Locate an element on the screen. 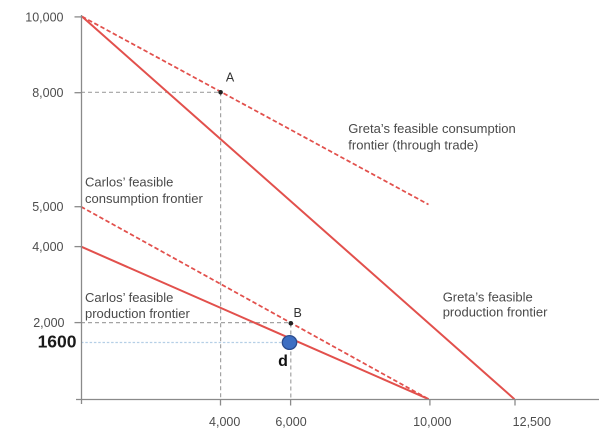  svg-text: 8,000 is located at coordinates (47, 93).